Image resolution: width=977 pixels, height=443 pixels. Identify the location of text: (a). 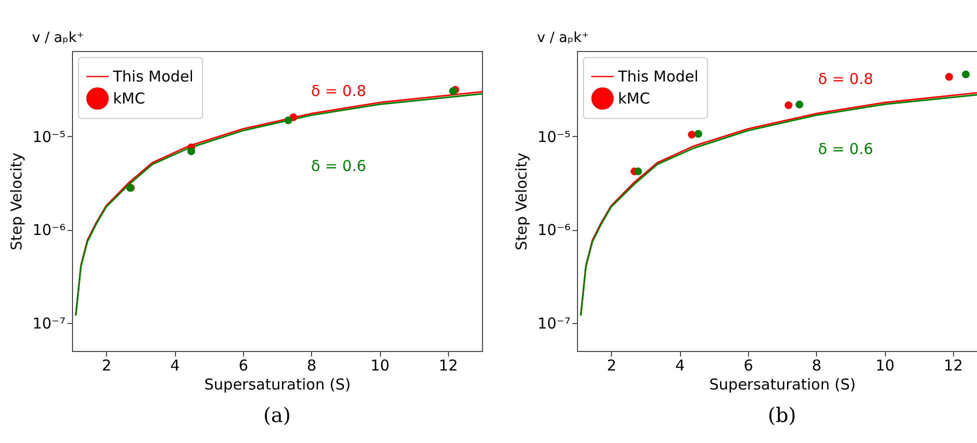
(277, 415).